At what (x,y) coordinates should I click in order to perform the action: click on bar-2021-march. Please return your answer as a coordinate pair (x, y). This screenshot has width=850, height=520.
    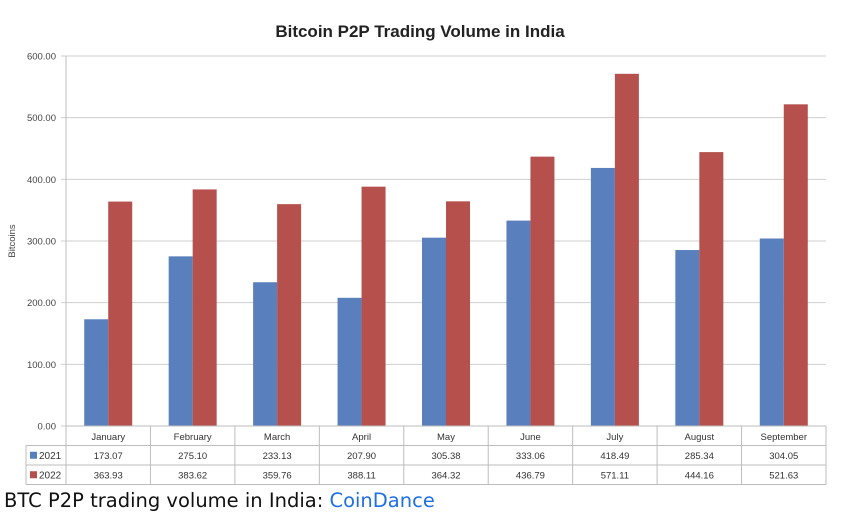
    Looking at the image, I should click on (265, 354).